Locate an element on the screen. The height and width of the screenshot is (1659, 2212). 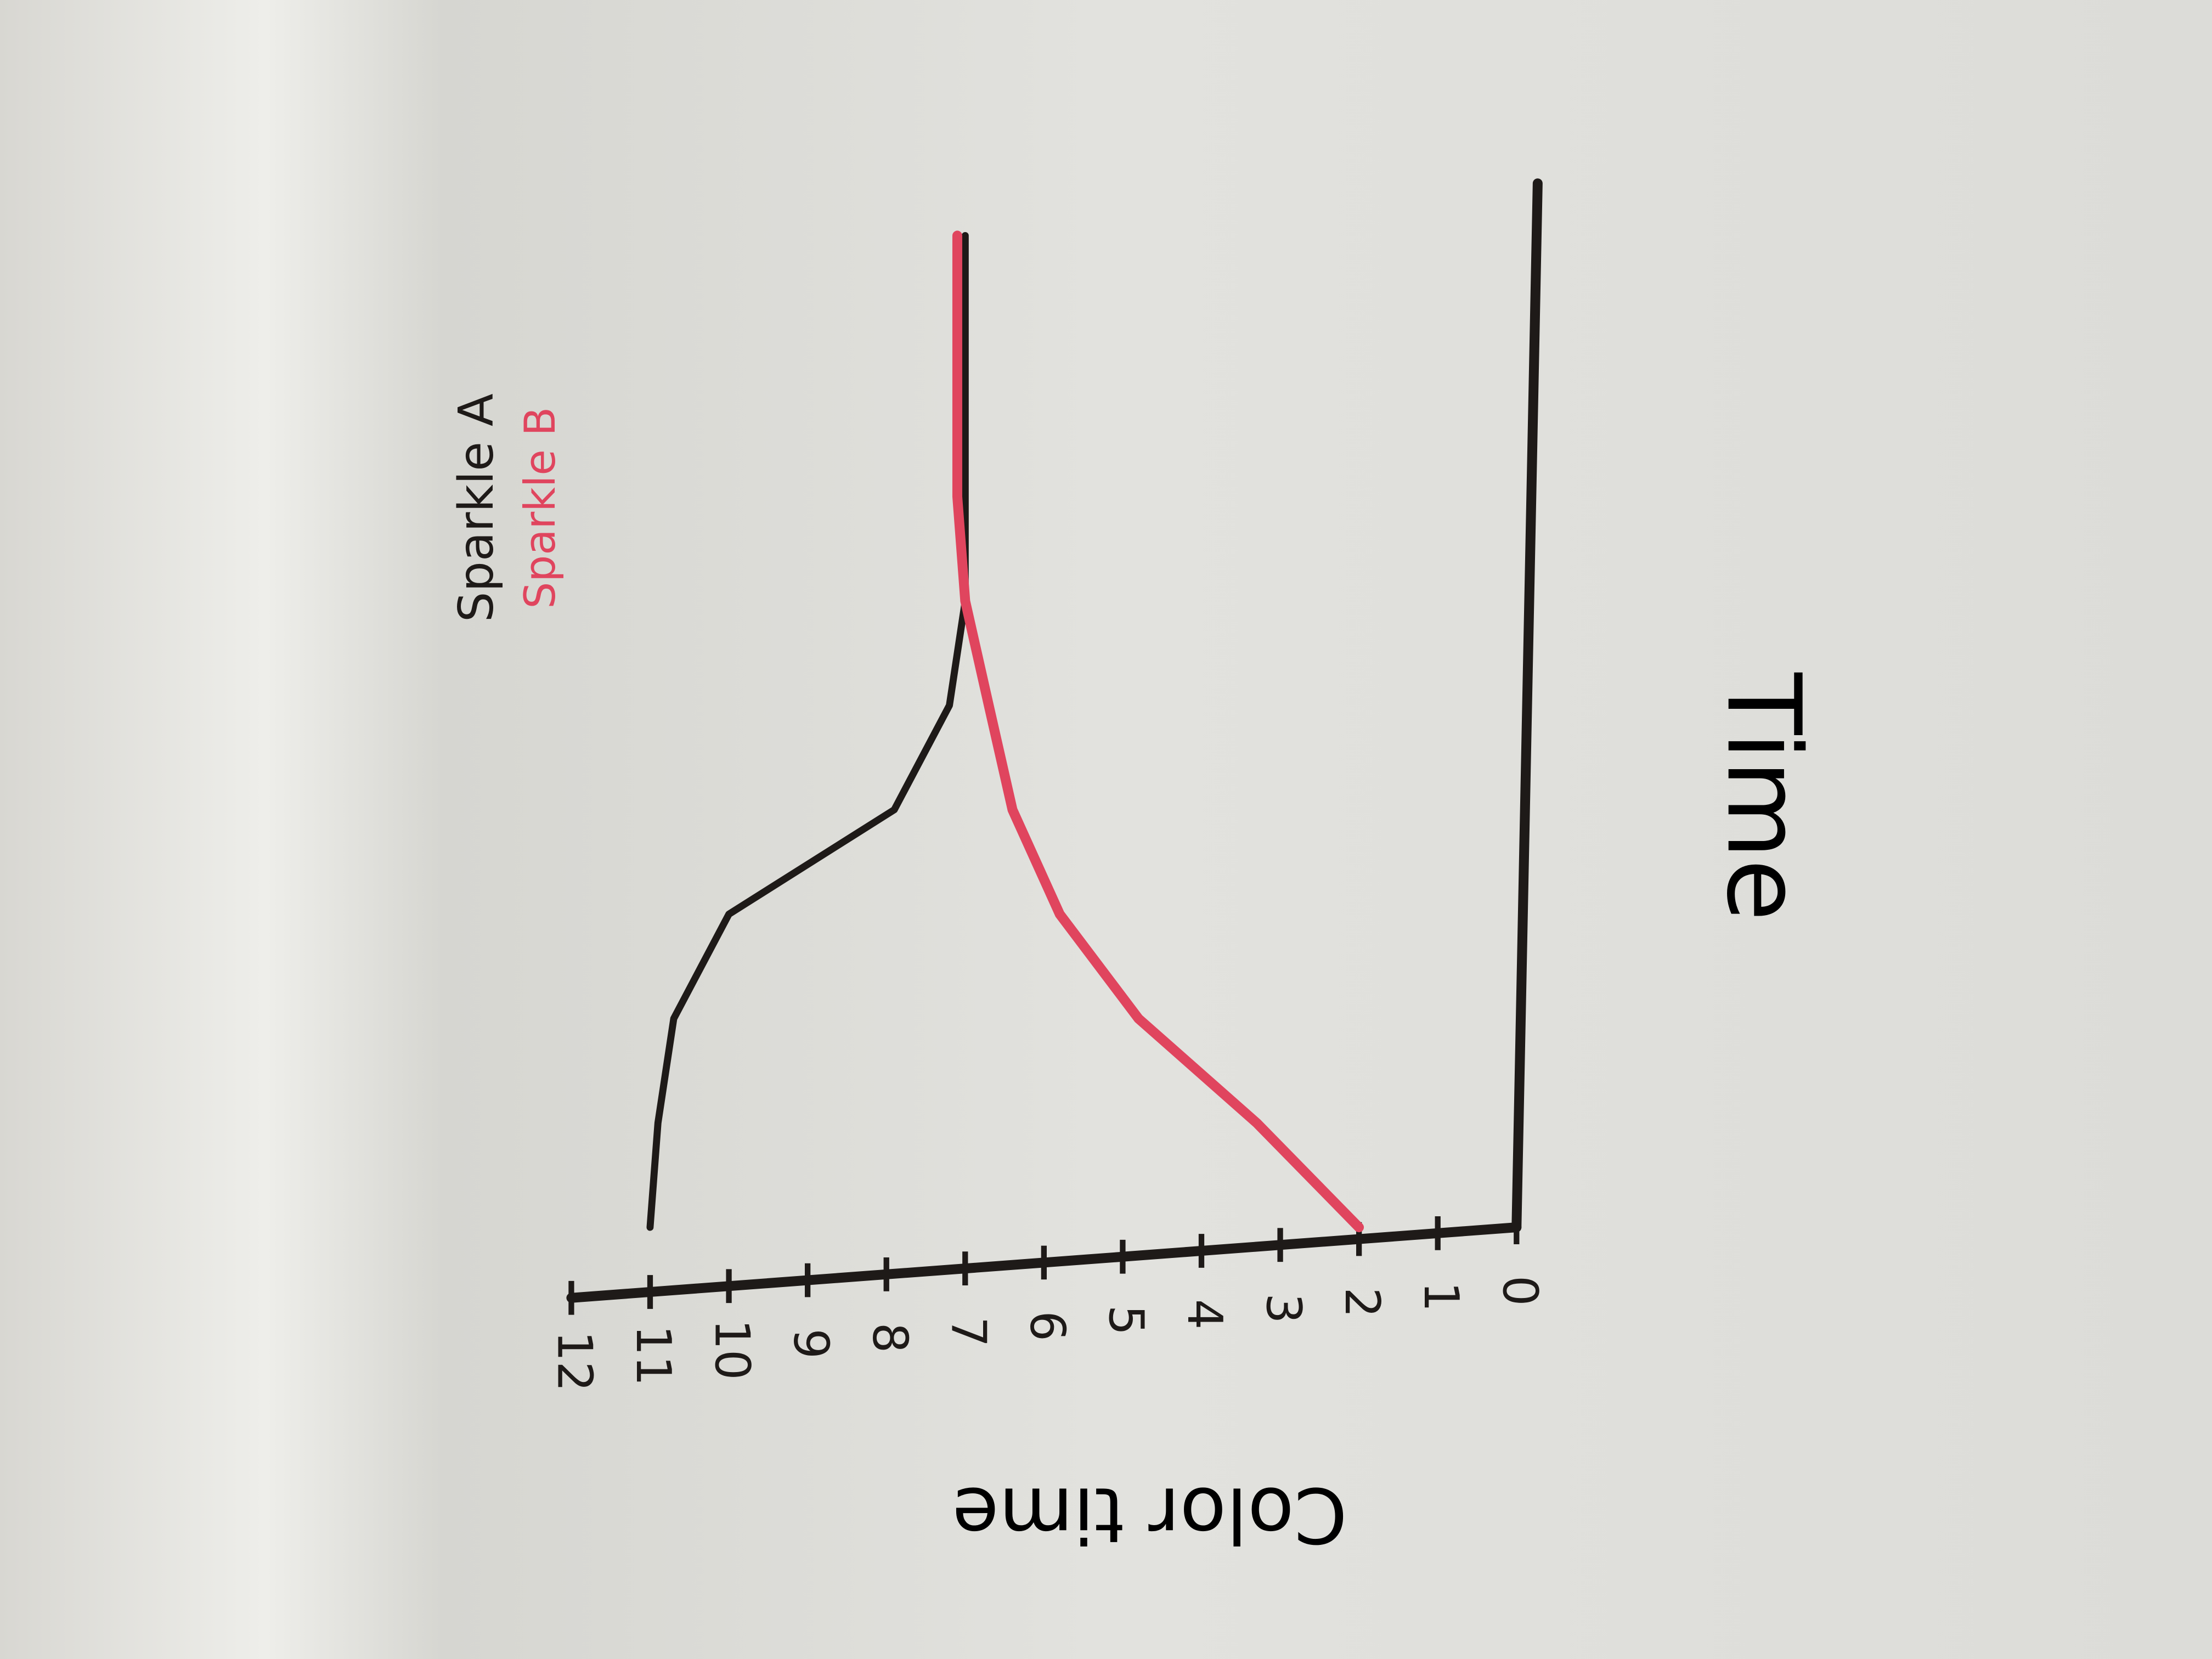
y-tick-label: 0 is located at coordinates (1520, 1291).